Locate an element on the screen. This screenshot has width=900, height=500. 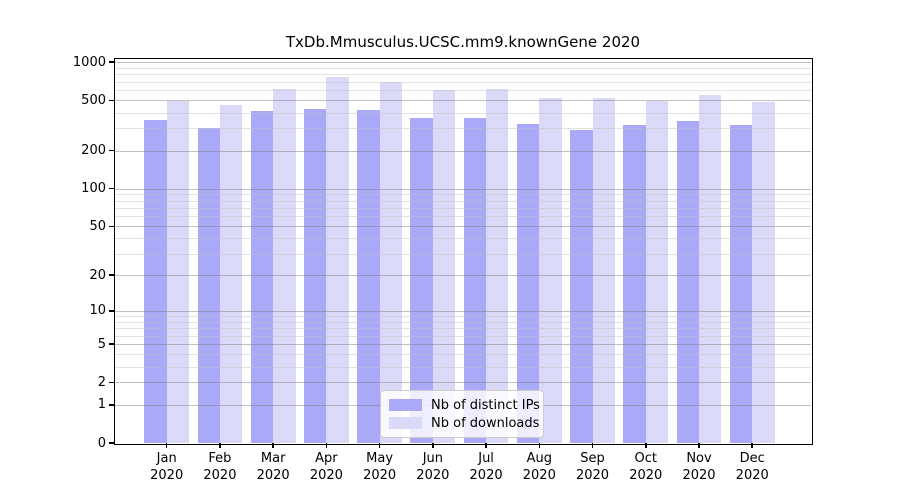
bar-ips-dec is located at coordinates (741, 284).